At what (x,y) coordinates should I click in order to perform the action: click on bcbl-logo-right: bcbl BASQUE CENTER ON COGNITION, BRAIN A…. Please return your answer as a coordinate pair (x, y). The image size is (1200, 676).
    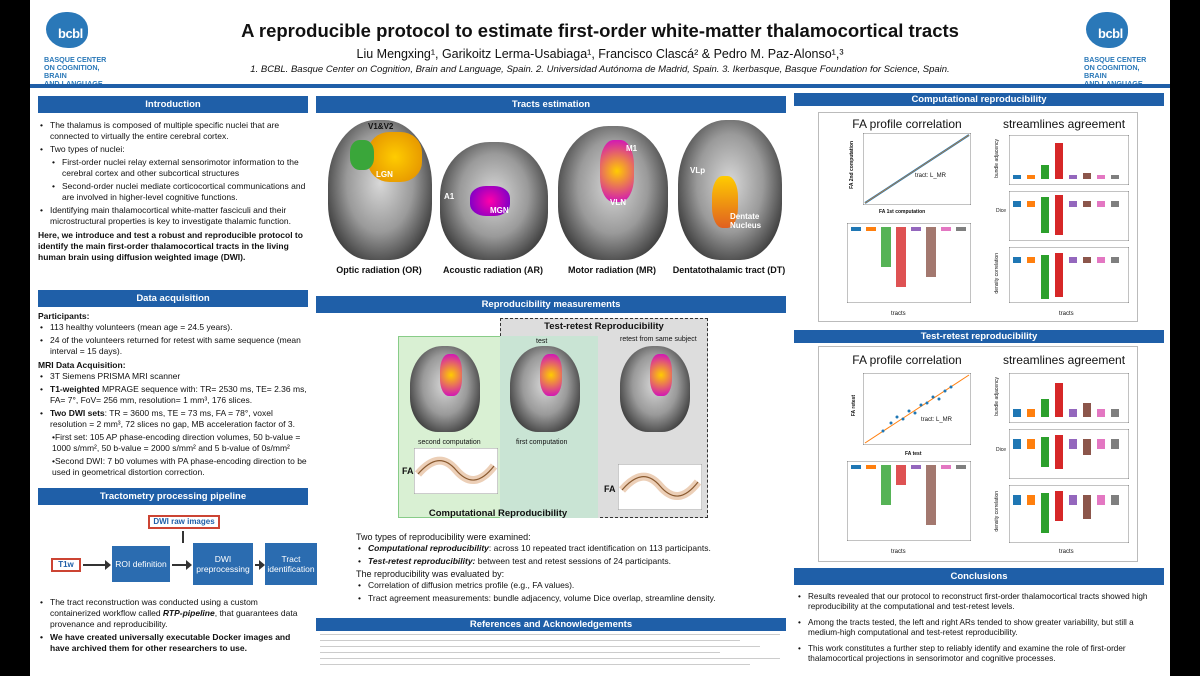
    Looking at the image, I should click on (1120, 50).